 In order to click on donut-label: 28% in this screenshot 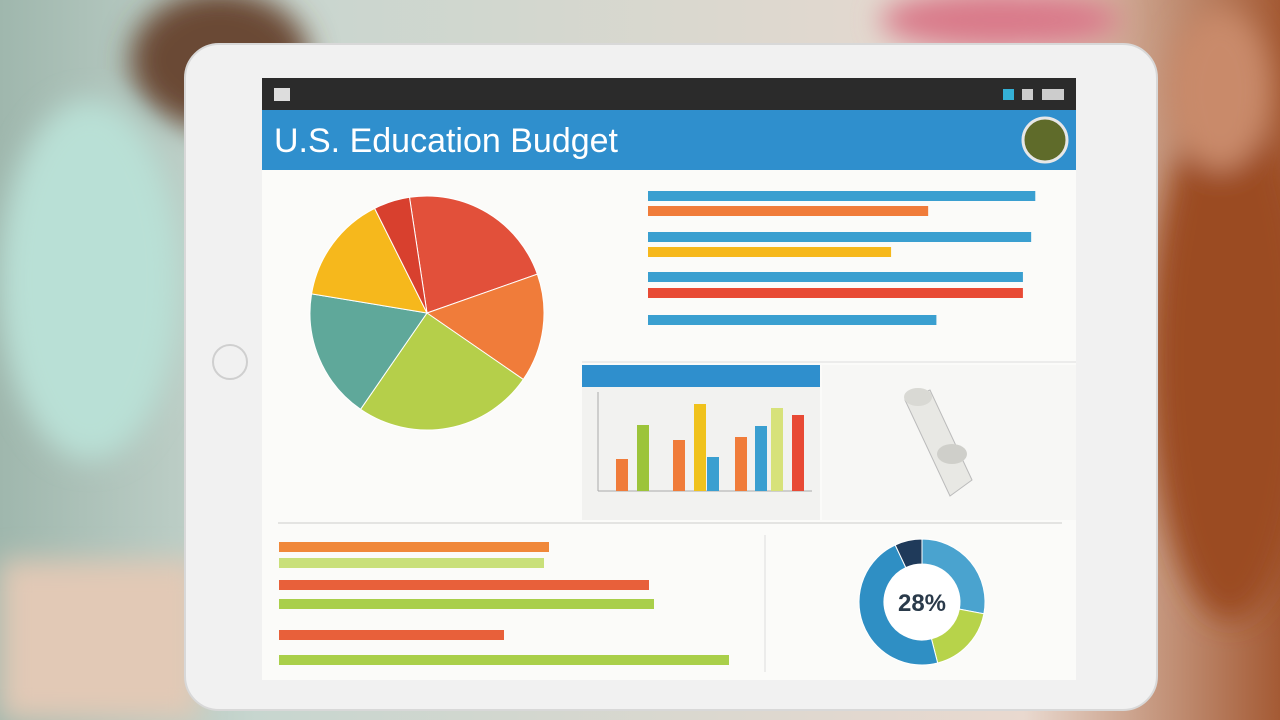, I will do `click(922, 603)`.